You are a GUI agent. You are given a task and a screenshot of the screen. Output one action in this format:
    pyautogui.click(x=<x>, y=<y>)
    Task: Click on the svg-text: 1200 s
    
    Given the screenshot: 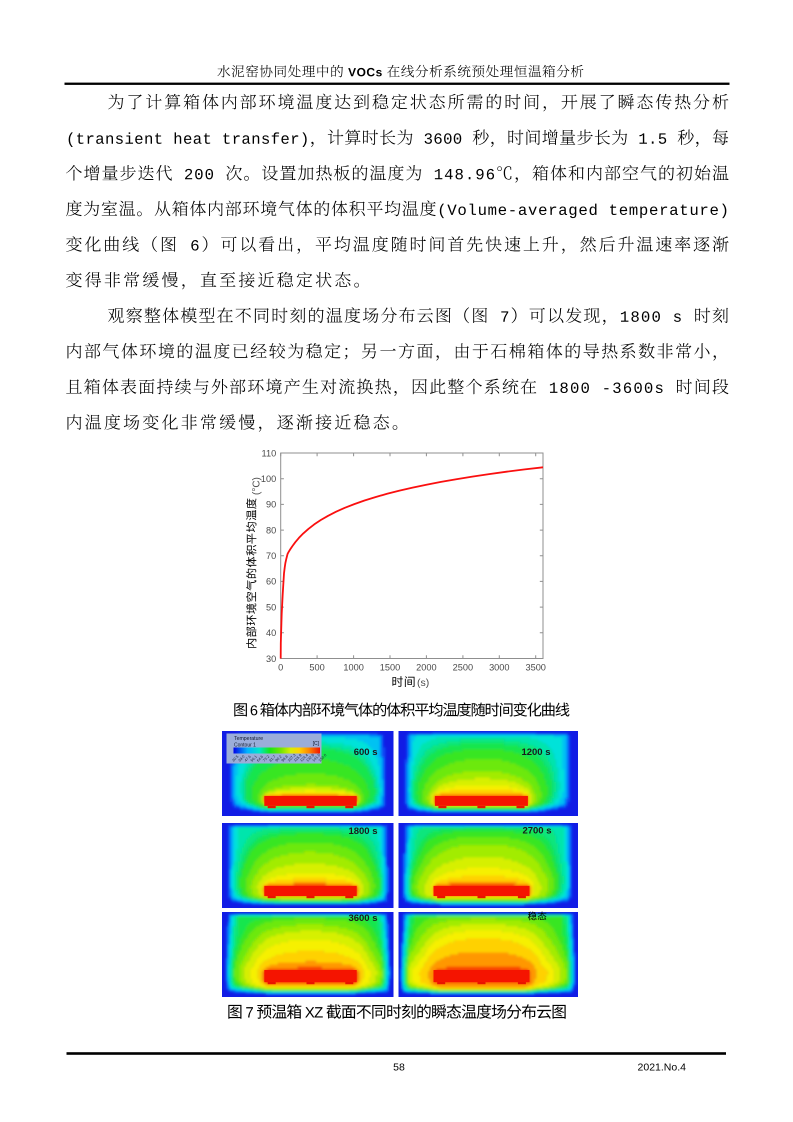 What is the action you would take?
    pyautogui.click(x=535, y=752)
    